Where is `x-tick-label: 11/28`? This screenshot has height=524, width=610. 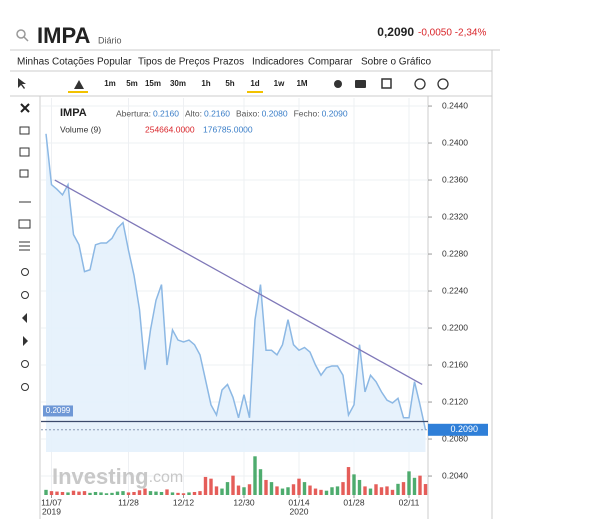 x-tick-label: 11/28 is located at coordinates (128, 502).